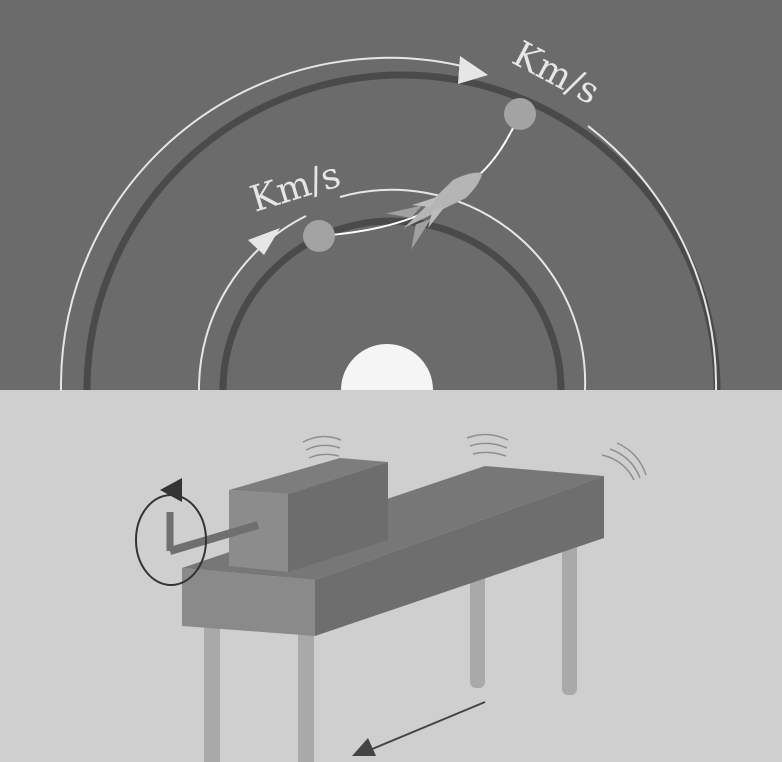  What do you see at coordinates (322, 447) in the screenshot?
I see `vibration-wave-icon` at bounding box center [322, 447].